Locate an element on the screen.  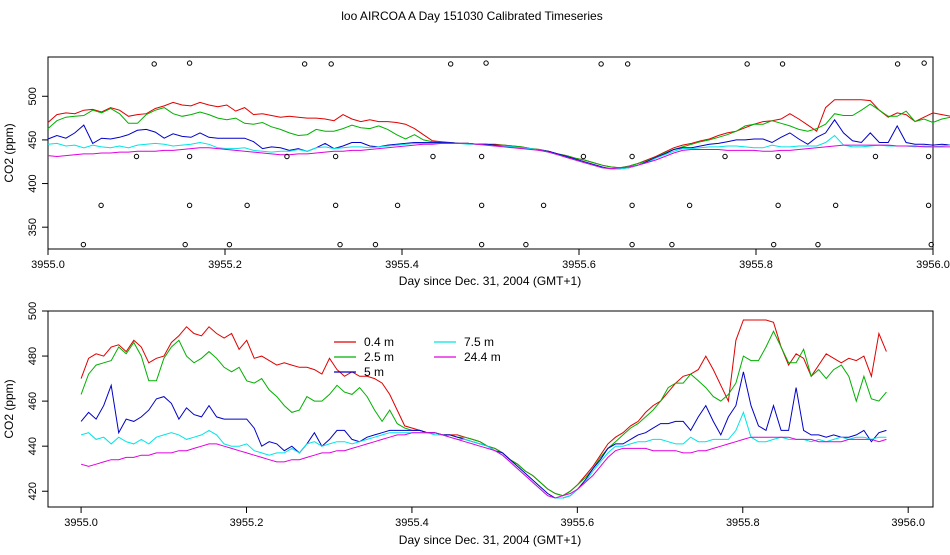
y-tick-label: 420 is located at coordinates (33, 491).